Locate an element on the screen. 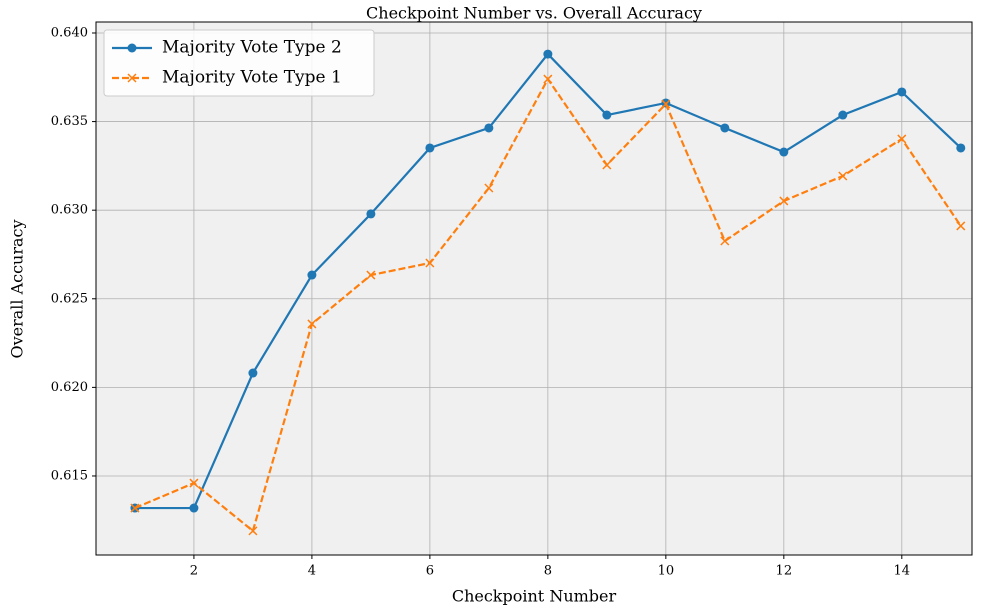 The height and width of the screenshot is (612, 985). y-tick-label: 0.620 is located at coordinates (69, 387).